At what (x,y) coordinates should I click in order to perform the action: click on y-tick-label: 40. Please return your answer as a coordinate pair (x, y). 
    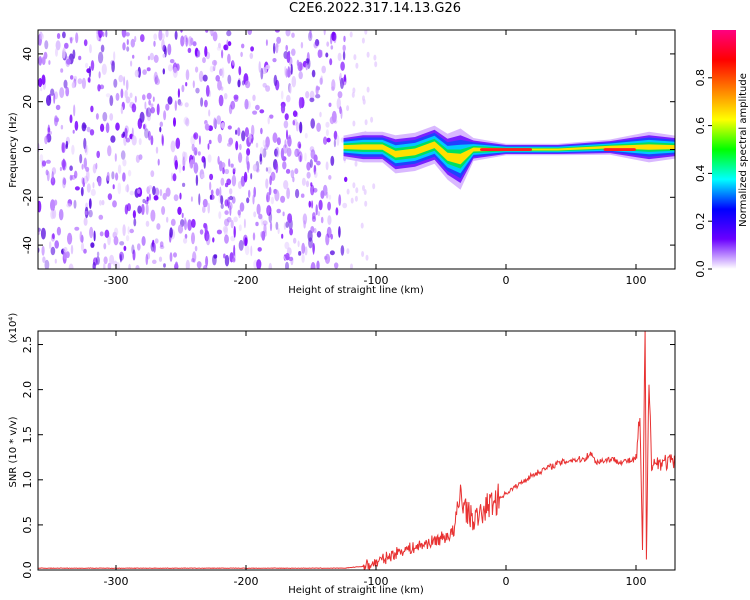
    Looking at the image, I should click on (27, 54).